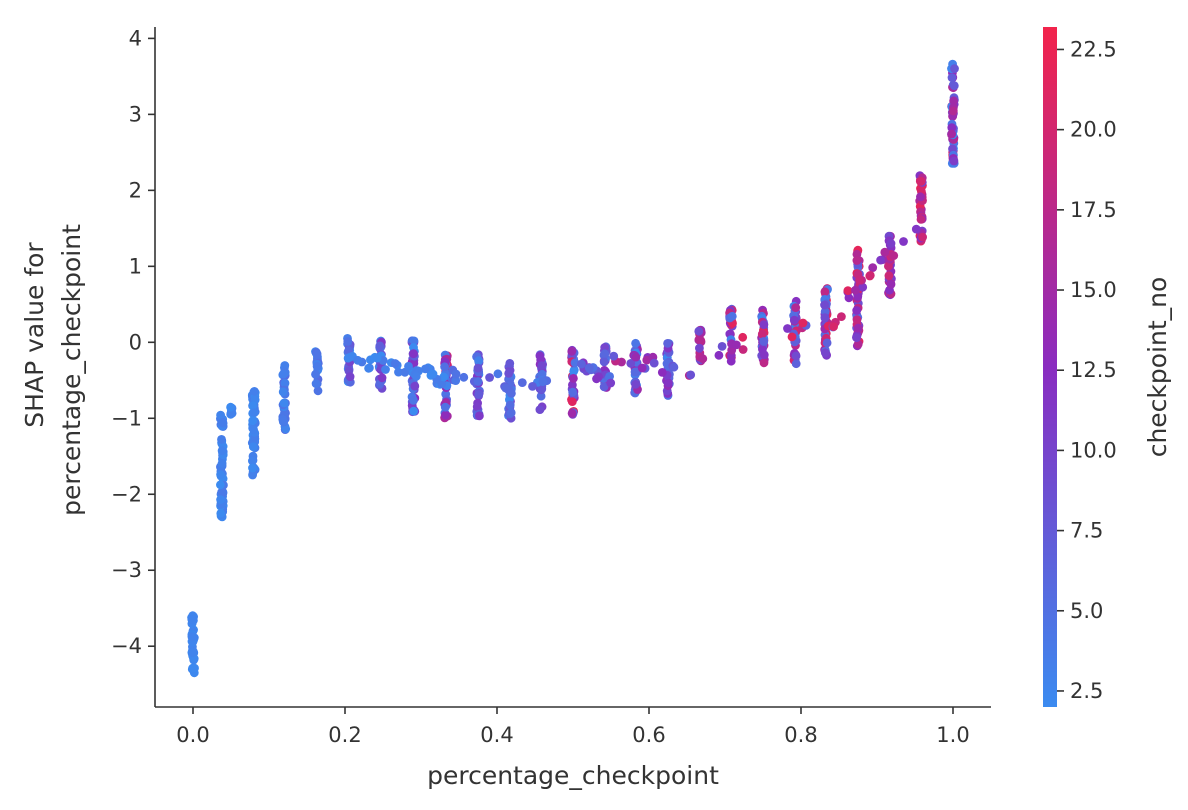 The height and width of the screenshot is (810, 1188). I want to click on y-axis-ticks: −4 −3 −2 −1 0 1 2 3 4, so click(133, 342).